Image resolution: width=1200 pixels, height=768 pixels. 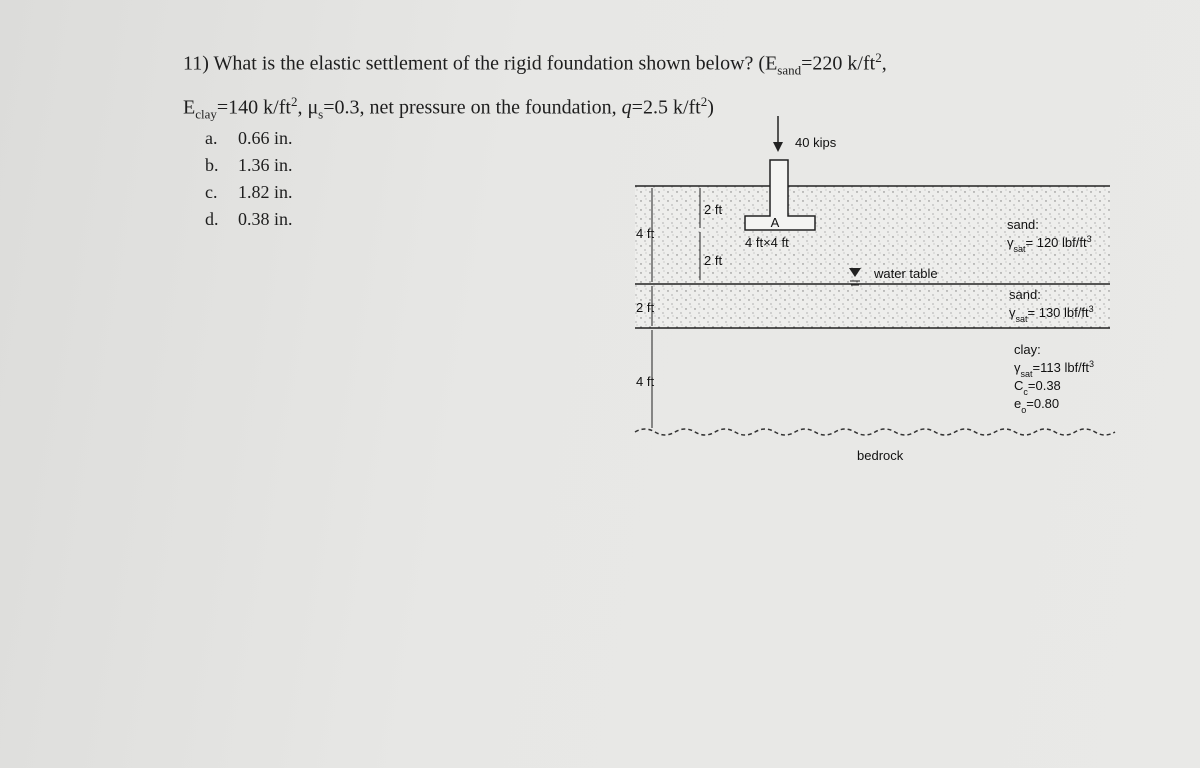 I want to click on layer-property: γsat= 120 lbf/ft3, so click(x=1049, y=244).